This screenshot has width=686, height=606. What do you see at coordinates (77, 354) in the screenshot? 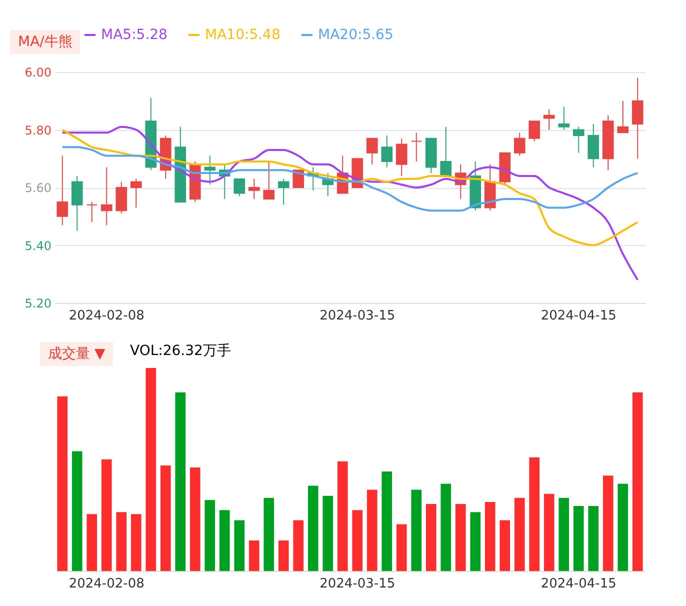
I see `text: 成交量 ▼` at bounding box center [77, 354].